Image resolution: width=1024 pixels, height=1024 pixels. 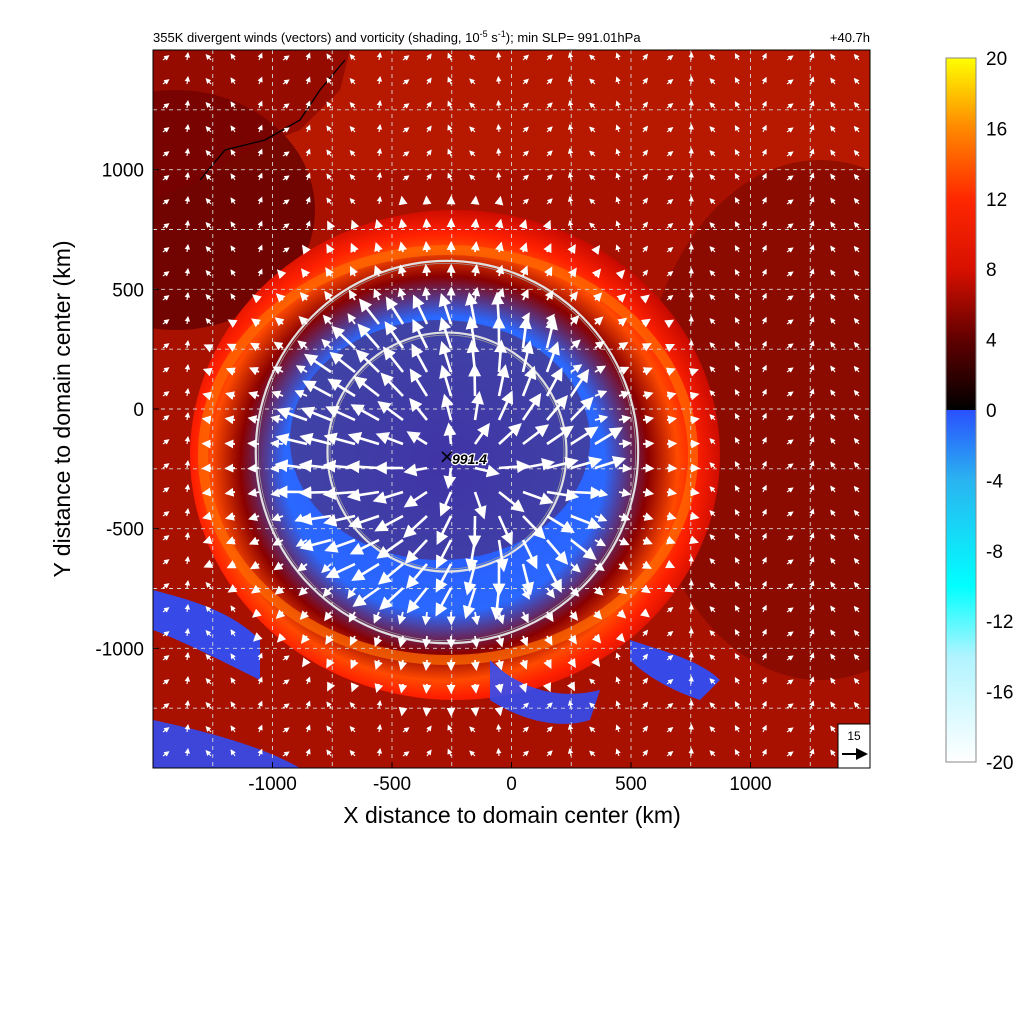 I want to click on y-tick-label: -500, so click(x=125, y=530).